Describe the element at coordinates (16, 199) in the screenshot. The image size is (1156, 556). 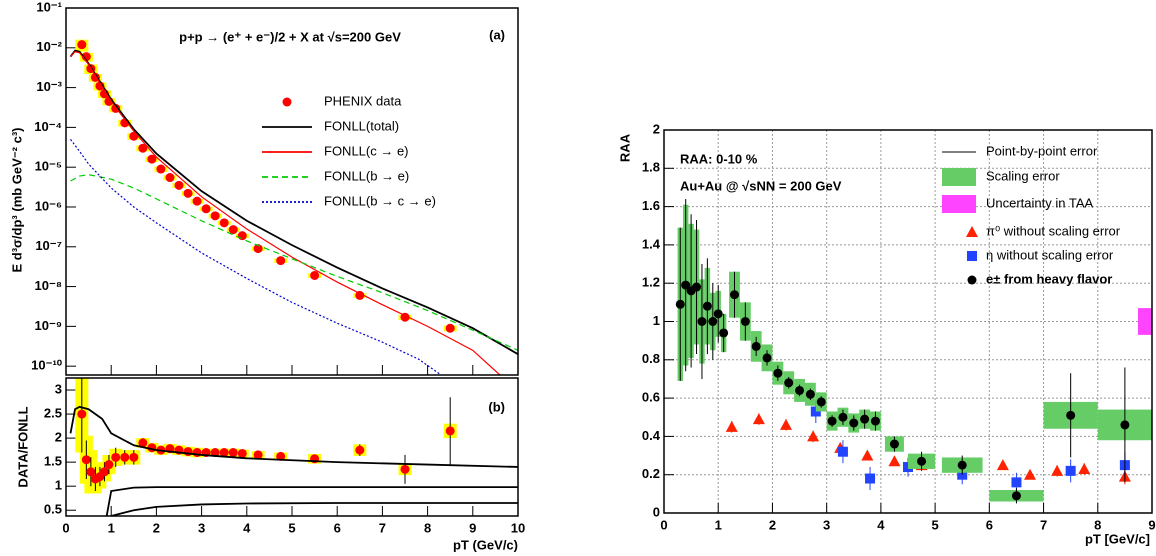
I see `y-axis-label: E d³σ/dp³ (mb GeV⁻² c³)` at that location.